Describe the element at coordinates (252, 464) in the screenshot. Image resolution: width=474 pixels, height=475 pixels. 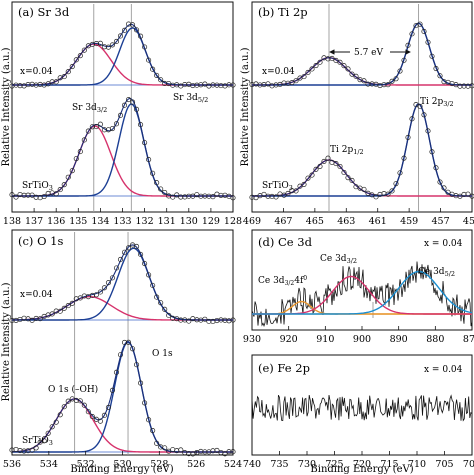
I see `x-tick-label: 740` at that location.